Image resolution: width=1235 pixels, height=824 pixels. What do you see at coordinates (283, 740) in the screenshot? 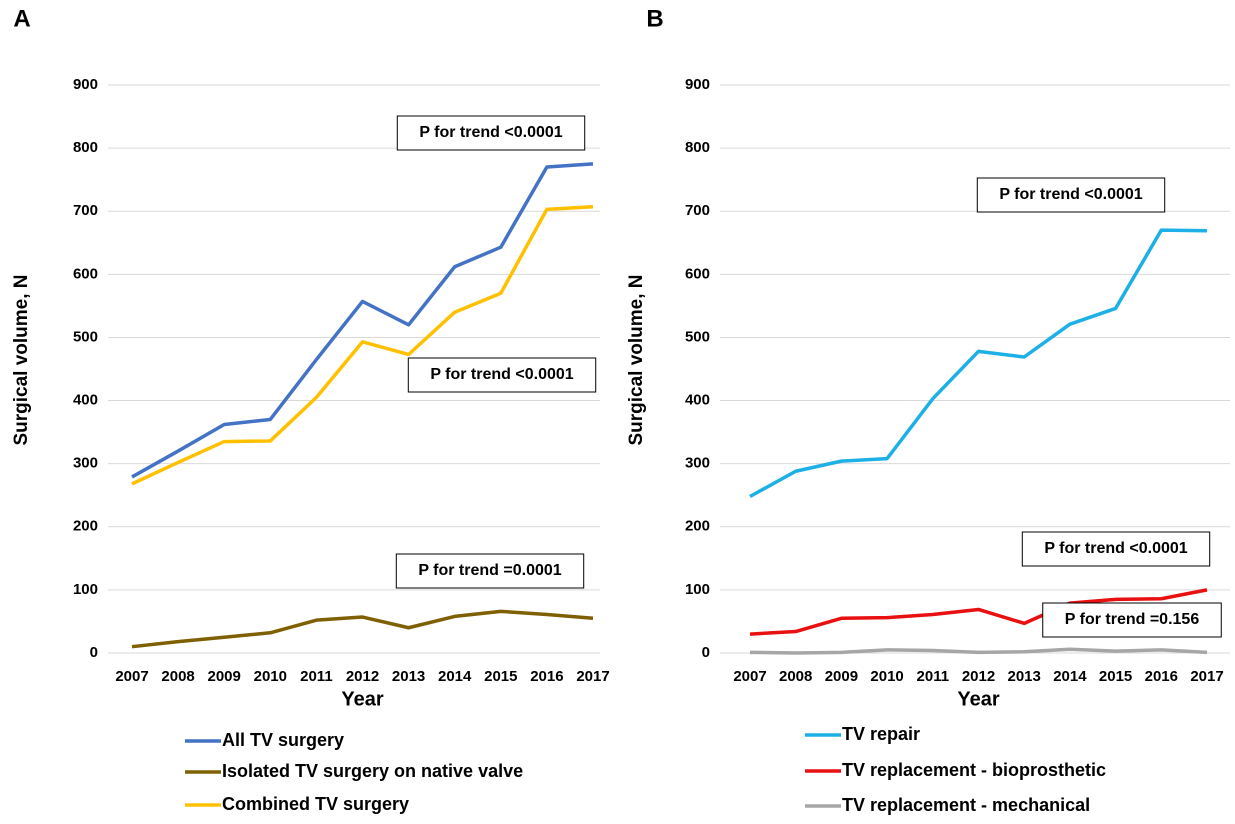
I see `legend-label: All TV surgery` at bounding box center [283, 740].